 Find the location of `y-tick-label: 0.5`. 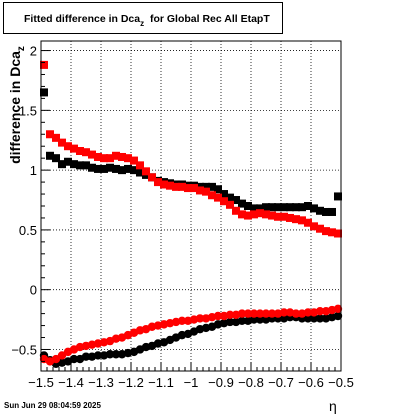

y-tick-label: 0.5 is located at coordinates (28, 230).